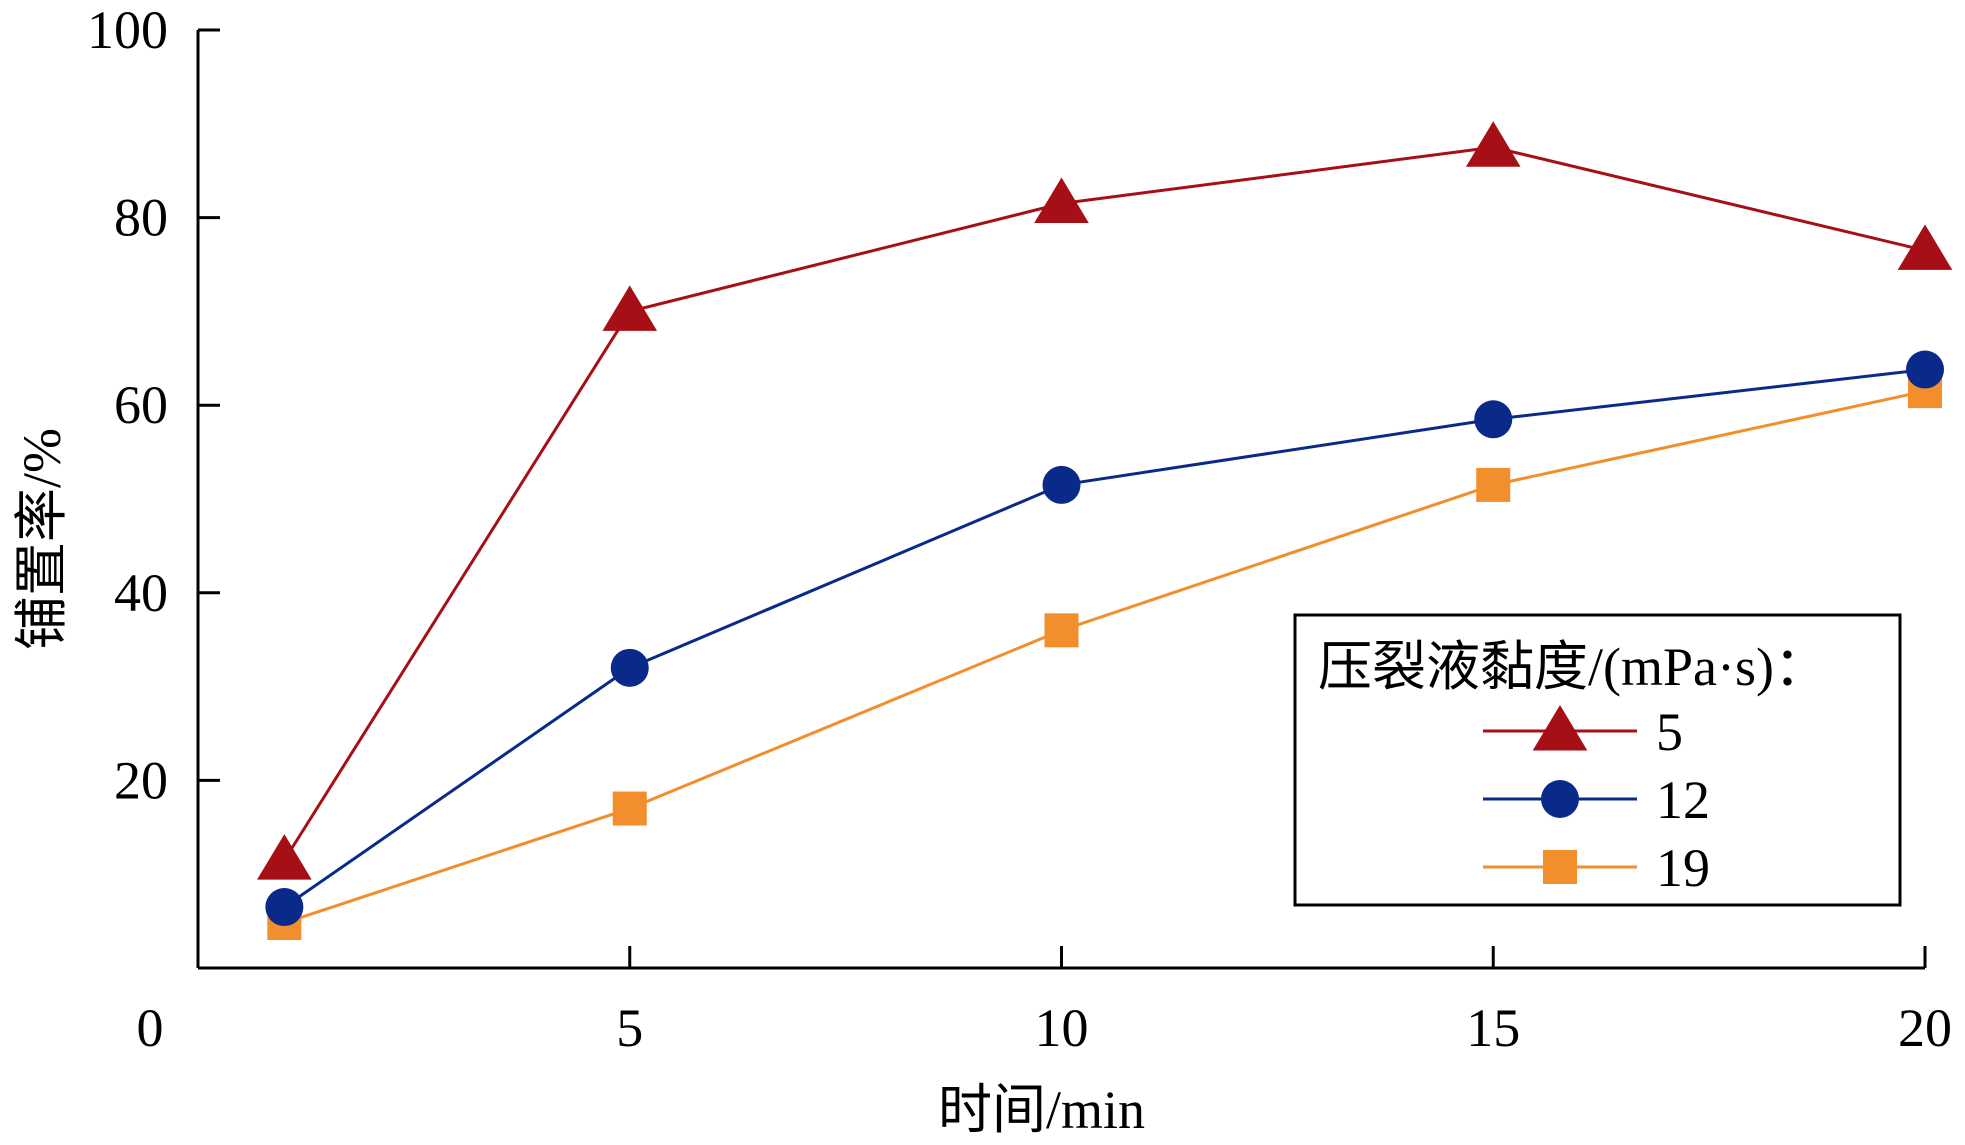 This screenshot has height=1145, width=1965. What do you see at coordinates (629, 1028) in the screenshot?
I see `x-tick-label: 5` at bounding box center [629, 1028].